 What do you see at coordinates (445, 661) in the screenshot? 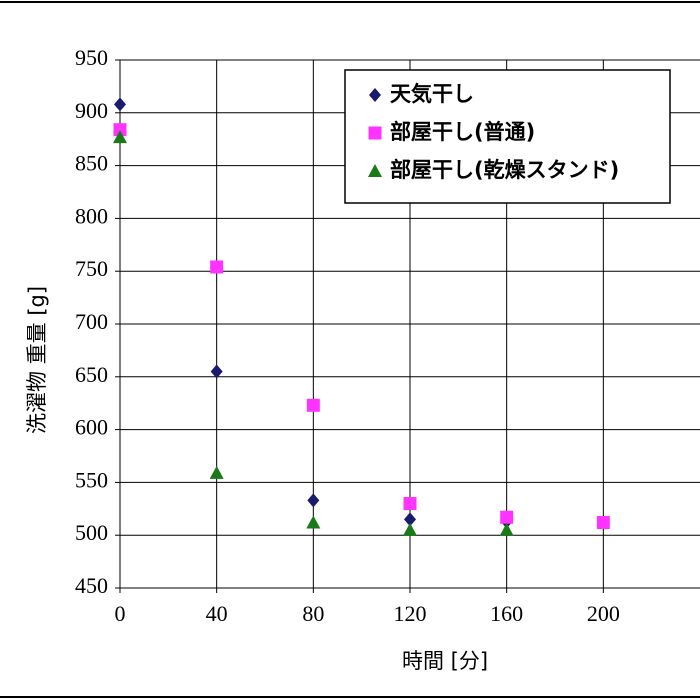
I see `x-axis-label: 時間 [分]` at bounding box center [445, 661].